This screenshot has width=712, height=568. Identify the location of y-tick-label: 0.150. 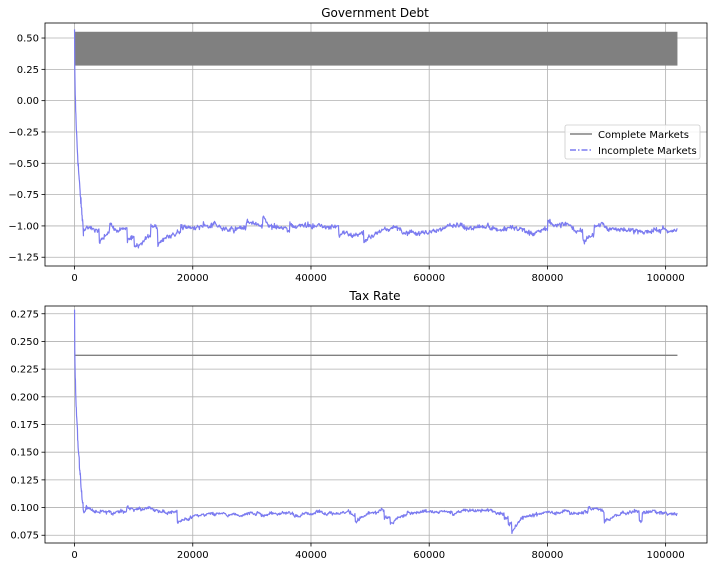
(24, 453).